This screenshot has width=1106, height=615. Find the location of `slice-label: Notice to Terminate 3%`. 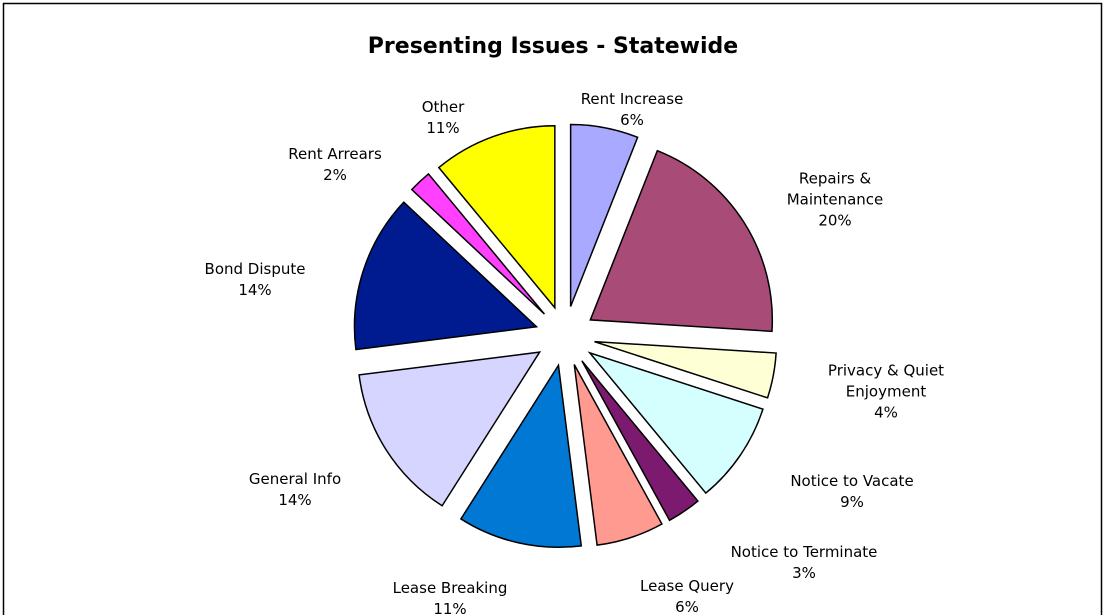

slice-label: Notice to Terminate 3% is located at coordinates (804, 563).